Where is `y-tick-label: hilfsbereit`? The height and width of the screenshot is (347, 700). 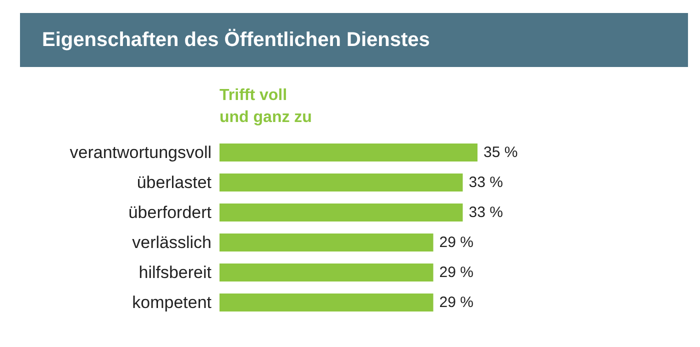
y-tick-label: hilfsbereit is located at coordinates (175, 272).